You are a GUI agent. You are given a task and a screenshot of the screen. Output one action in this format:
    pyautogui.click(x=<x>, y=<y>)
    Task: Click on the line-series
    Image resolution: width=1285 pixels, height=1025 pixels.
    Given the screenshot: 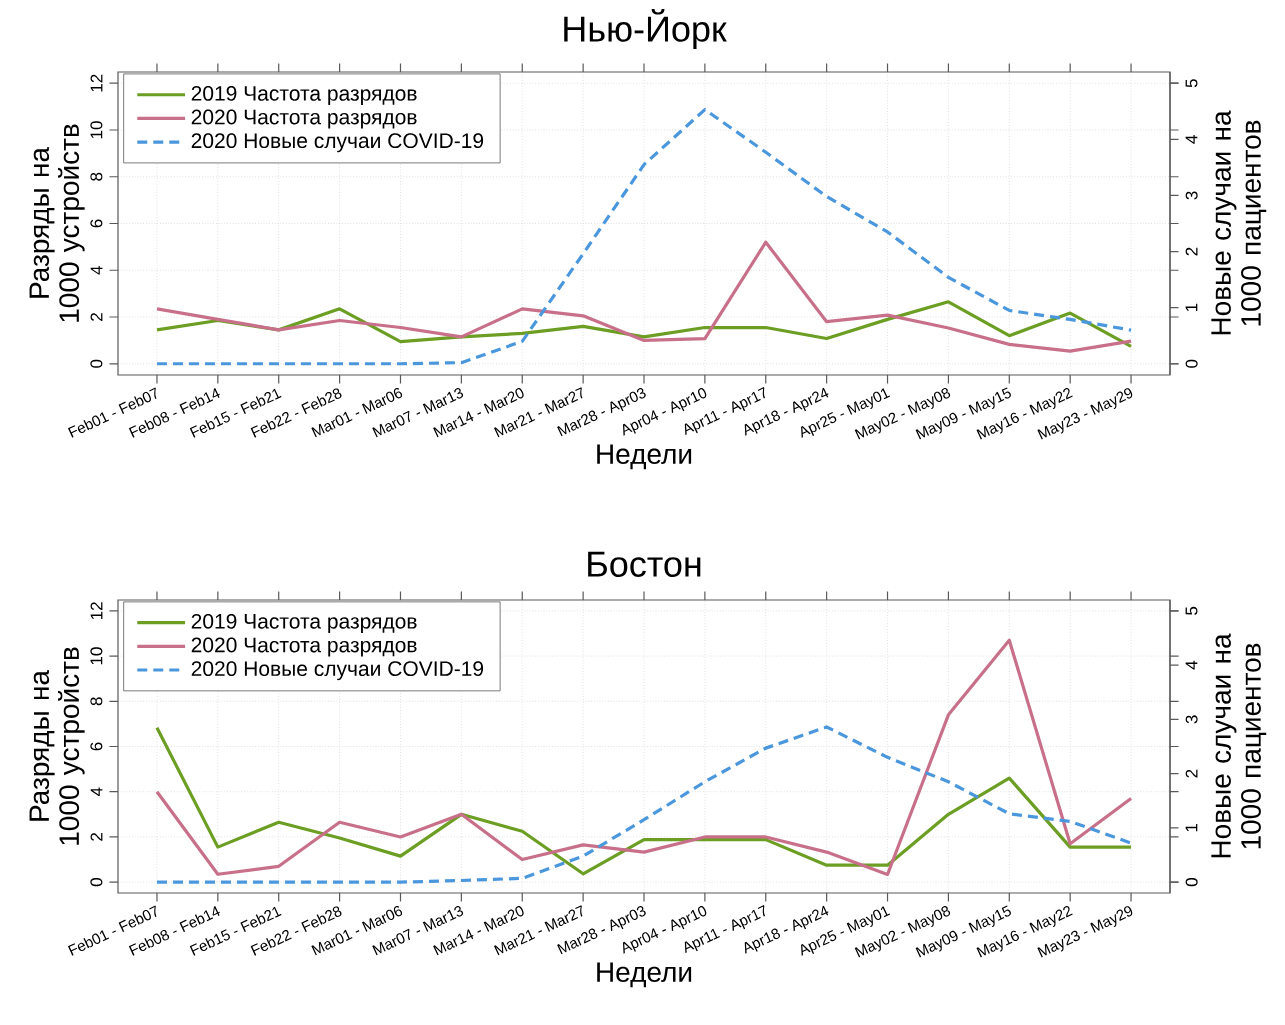 What is the action you would take?
    pyautogui.click(x=644, y=296)
    